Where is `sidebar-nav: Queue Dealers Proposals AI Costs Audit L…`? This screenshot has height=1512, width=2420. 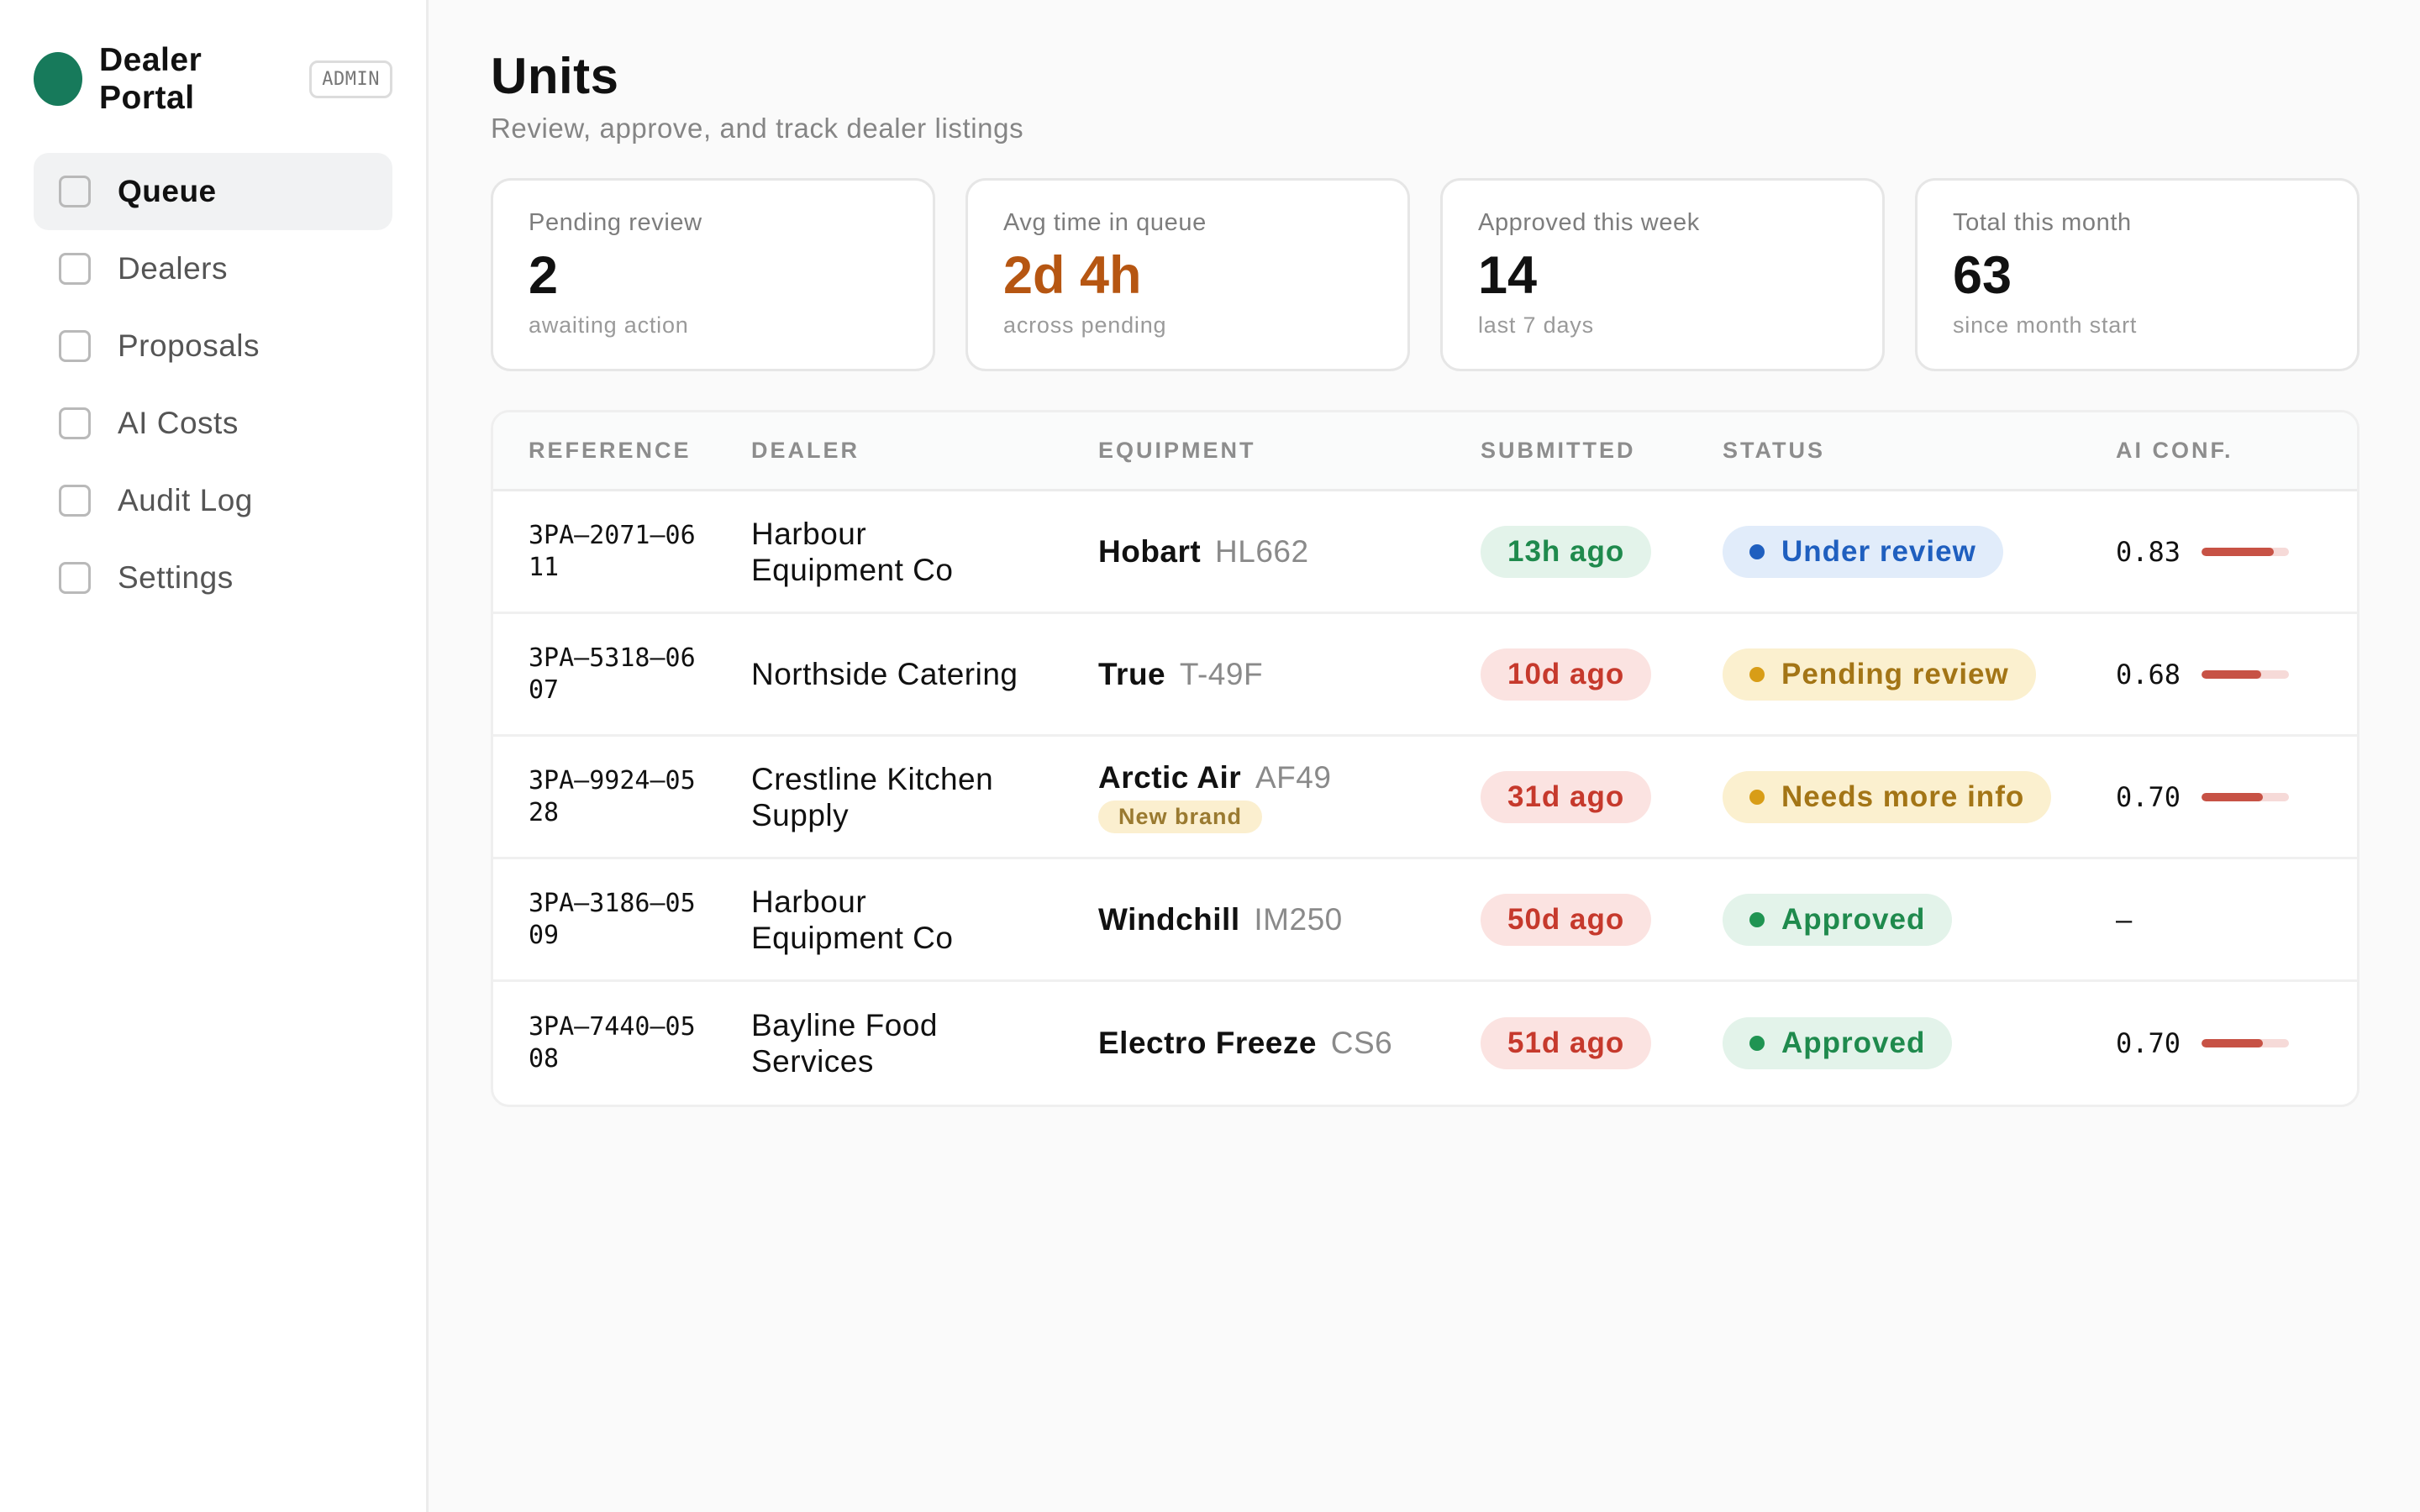
sidebar-nav: Queue Dealers Proposals AI Costs Audit L… is located at coordinates (213, 385).